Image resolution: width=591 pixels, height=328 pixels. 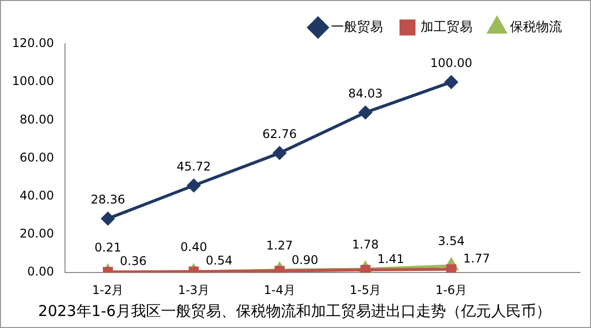 I want to click on x-tick-label: 1-5月, so click(x=366, y=289).